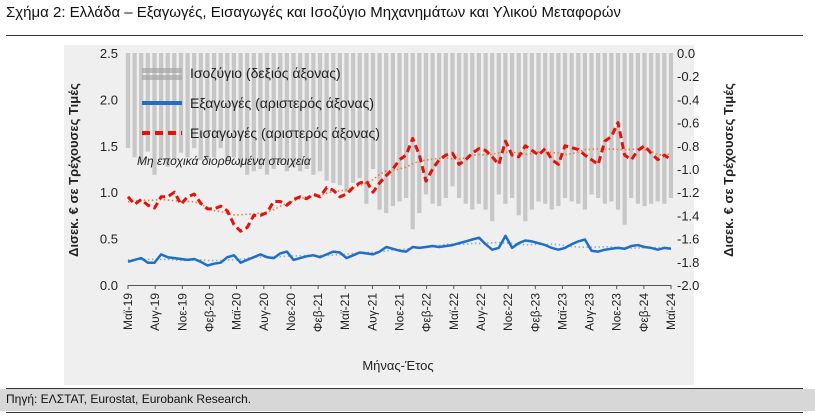  Describe the element at coordinates (399, 250) in the screenshot. I see `exports-line` at that location.